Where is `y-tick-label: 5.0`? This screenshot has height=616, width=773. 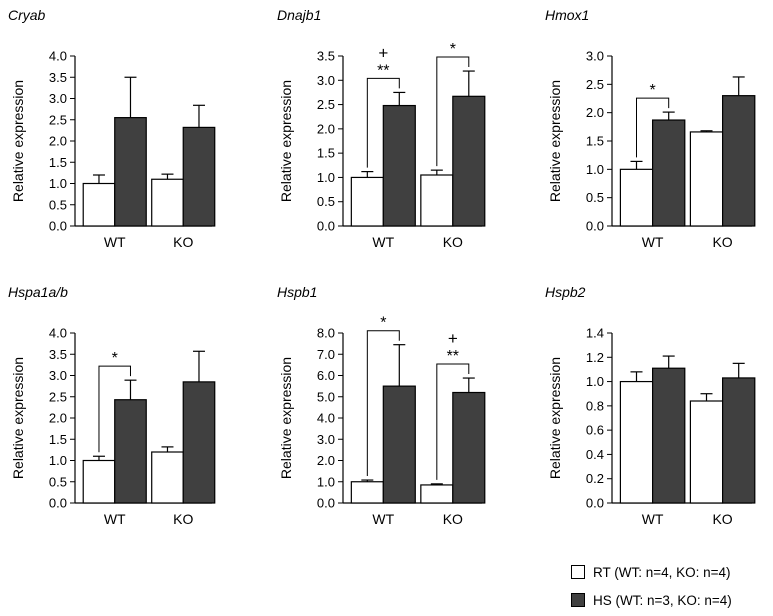 y-tick-label: 5.0 is located at coordinates (326, 396).